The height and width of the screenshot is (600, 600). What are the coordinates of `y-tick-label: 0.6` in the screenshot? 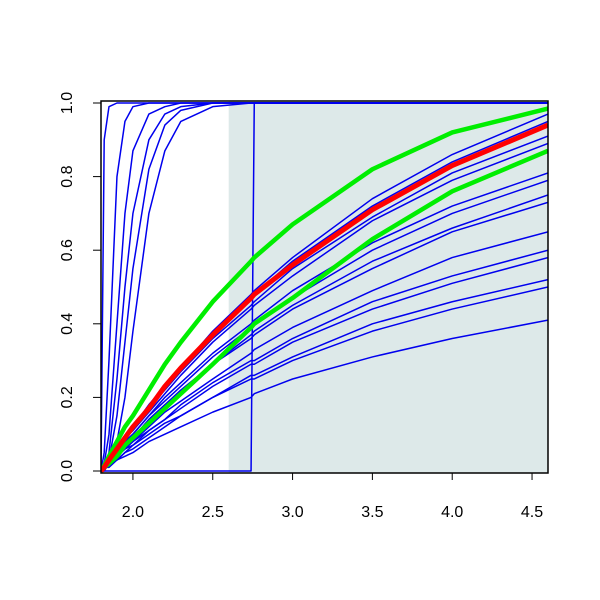 It's located at (67, 250).